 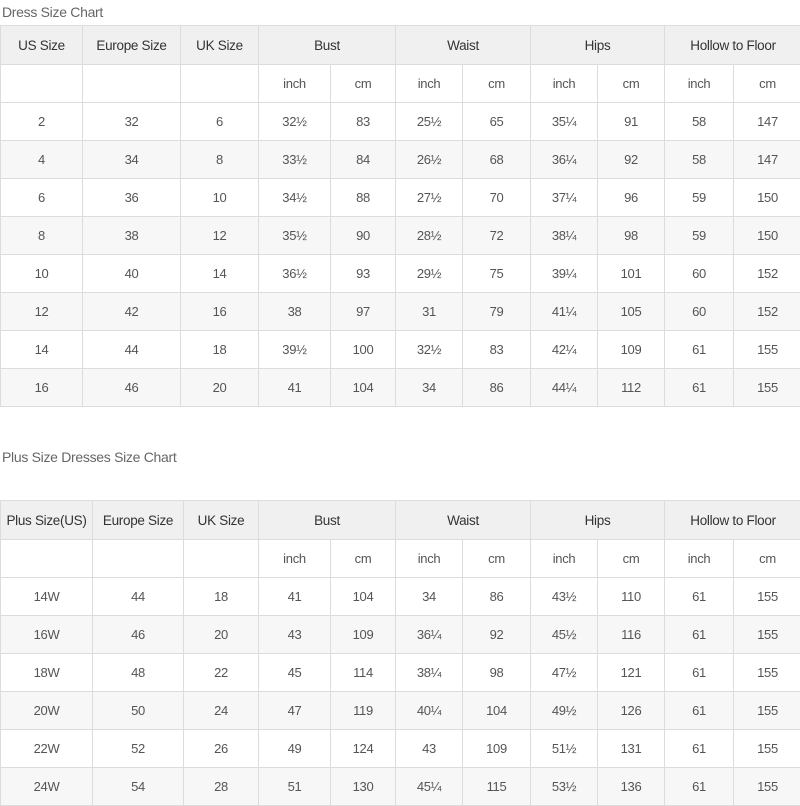 What do you see at coordinates (699, 122) in the screenshot?
I see `table-cell: 58` at bounding box center [699, 122].